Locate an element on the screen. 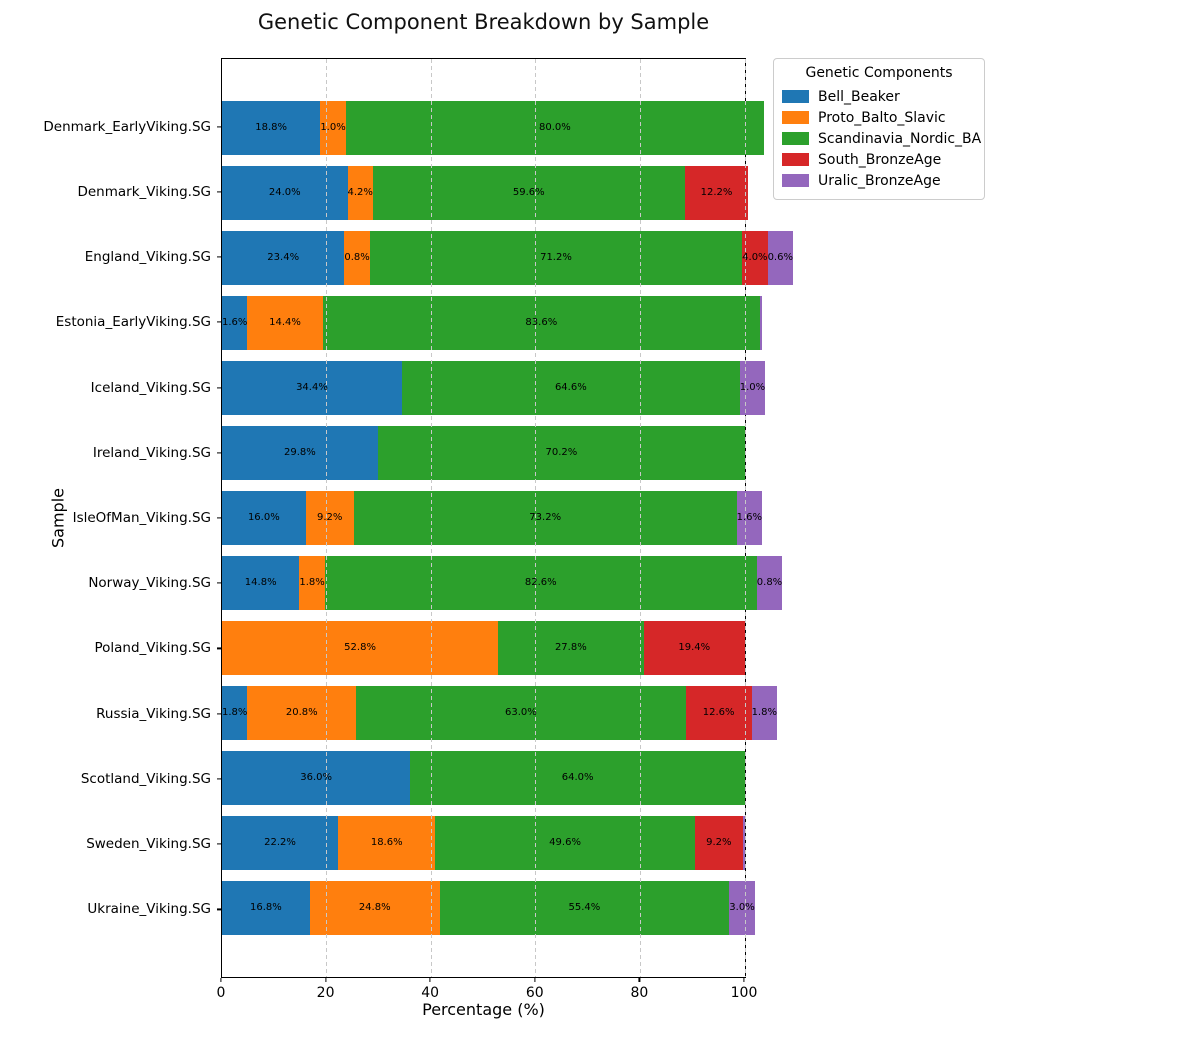  stacked-bar: 29.8% 70.2% is located at coordinates (483, 452).